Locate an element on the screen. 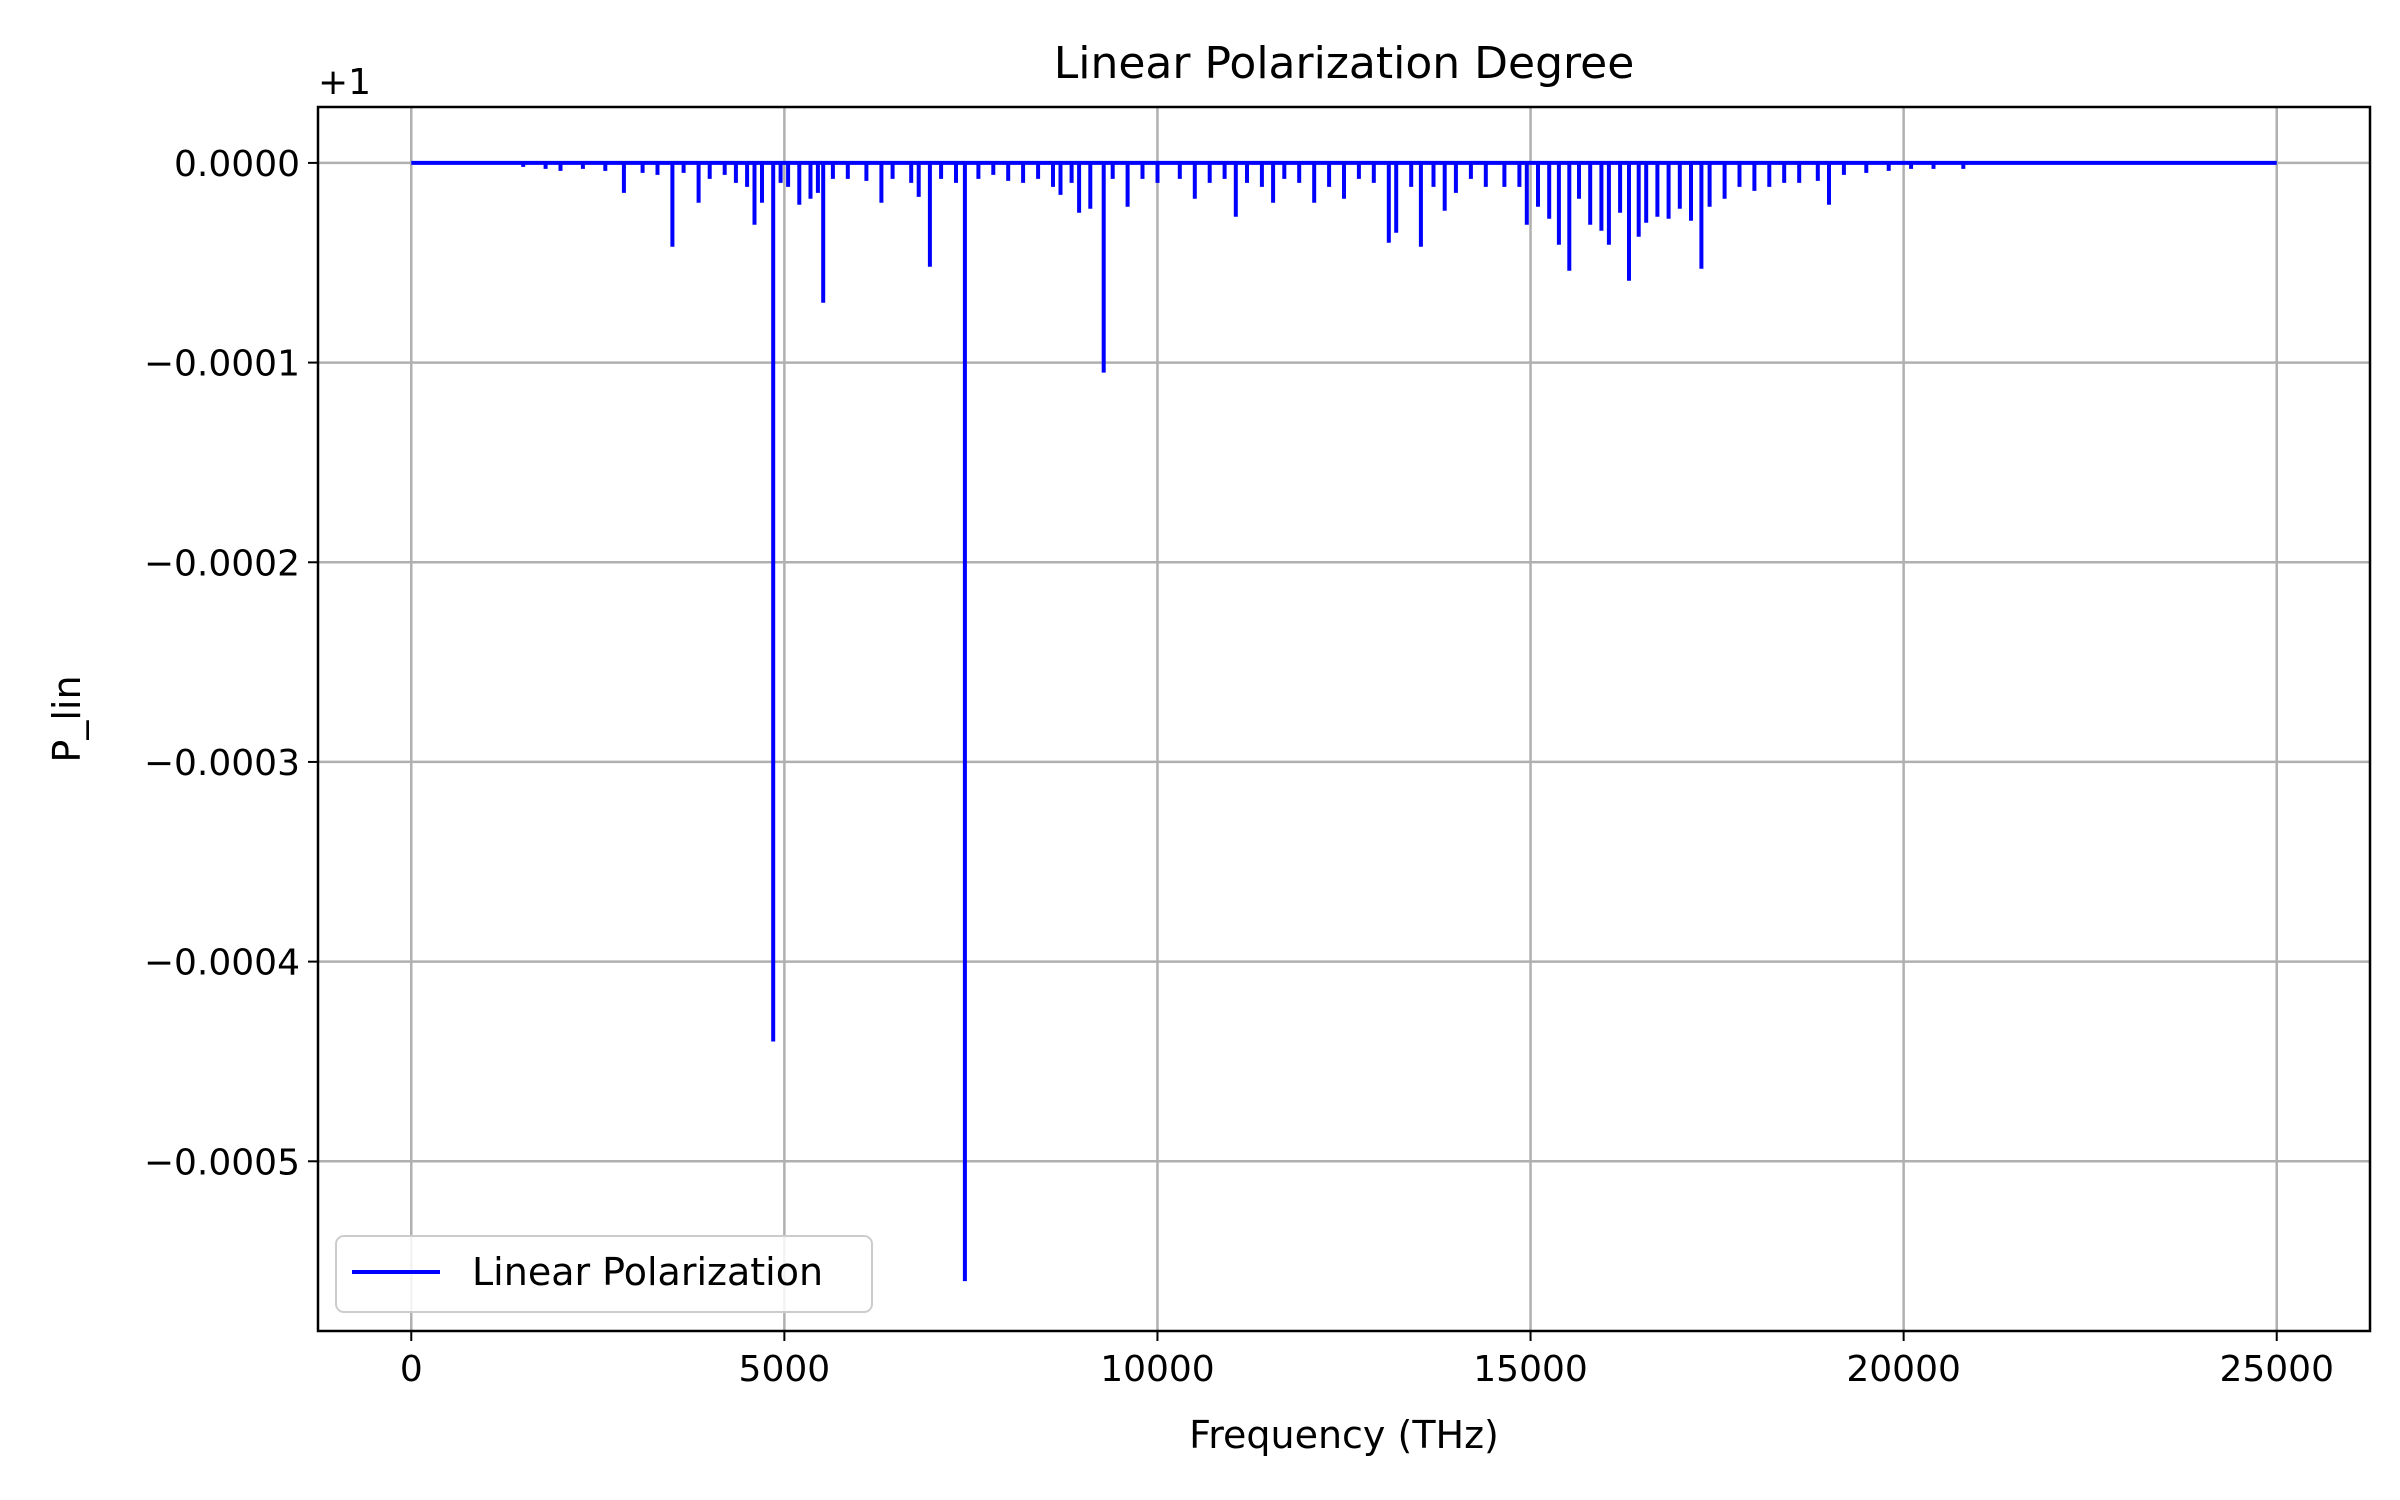 The width and height of the screenshot is (2400, 1500). legend: Linear Polarization is located at coordinates (604, 1274).